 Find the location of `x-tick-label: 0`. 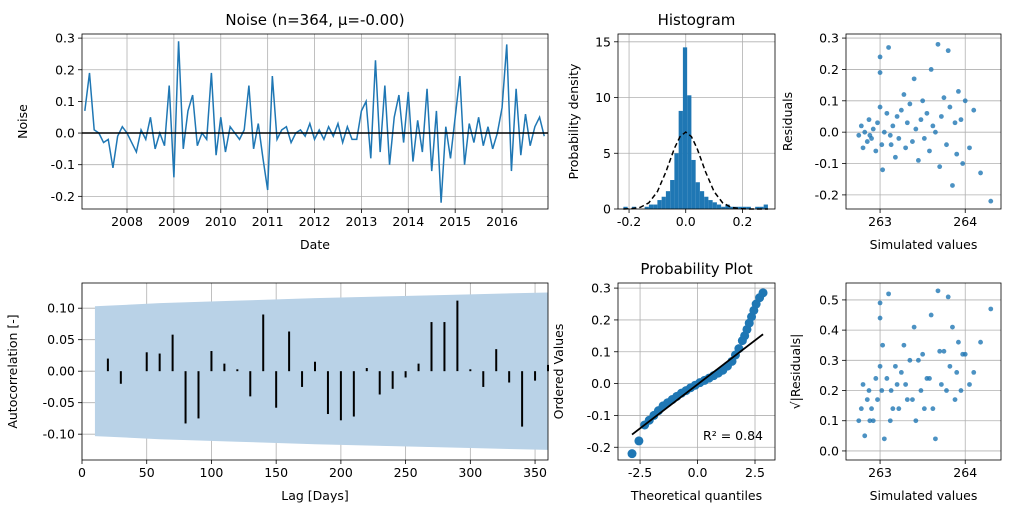

x-tick-label: 0 is located at coordinates (82, 472).